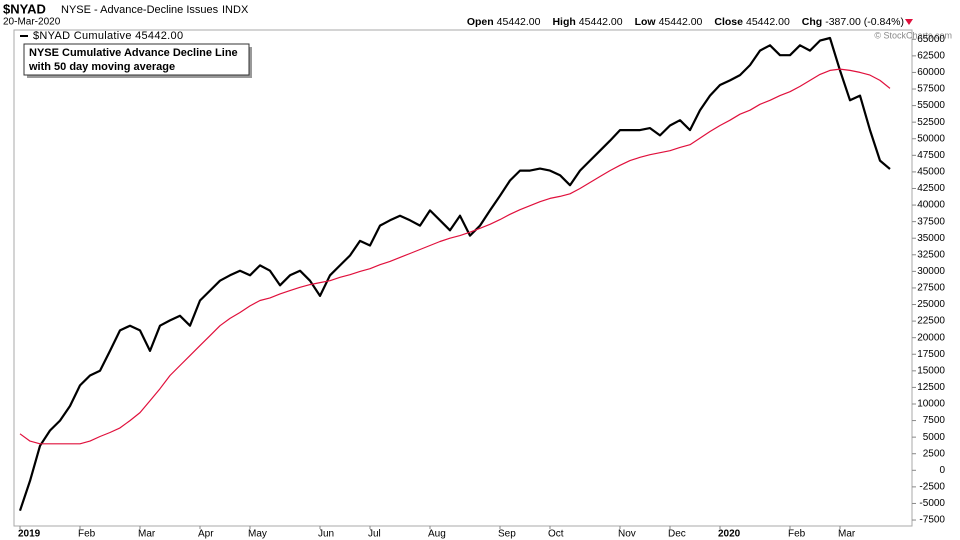 Image resolution: width=960 pixels, height=540 pixels. What do you see at coordinates (140, 10) in the screenshot?
I see `symbol-name: NYSE - Advance-Decline Issues` at bounding box center [140, 10].